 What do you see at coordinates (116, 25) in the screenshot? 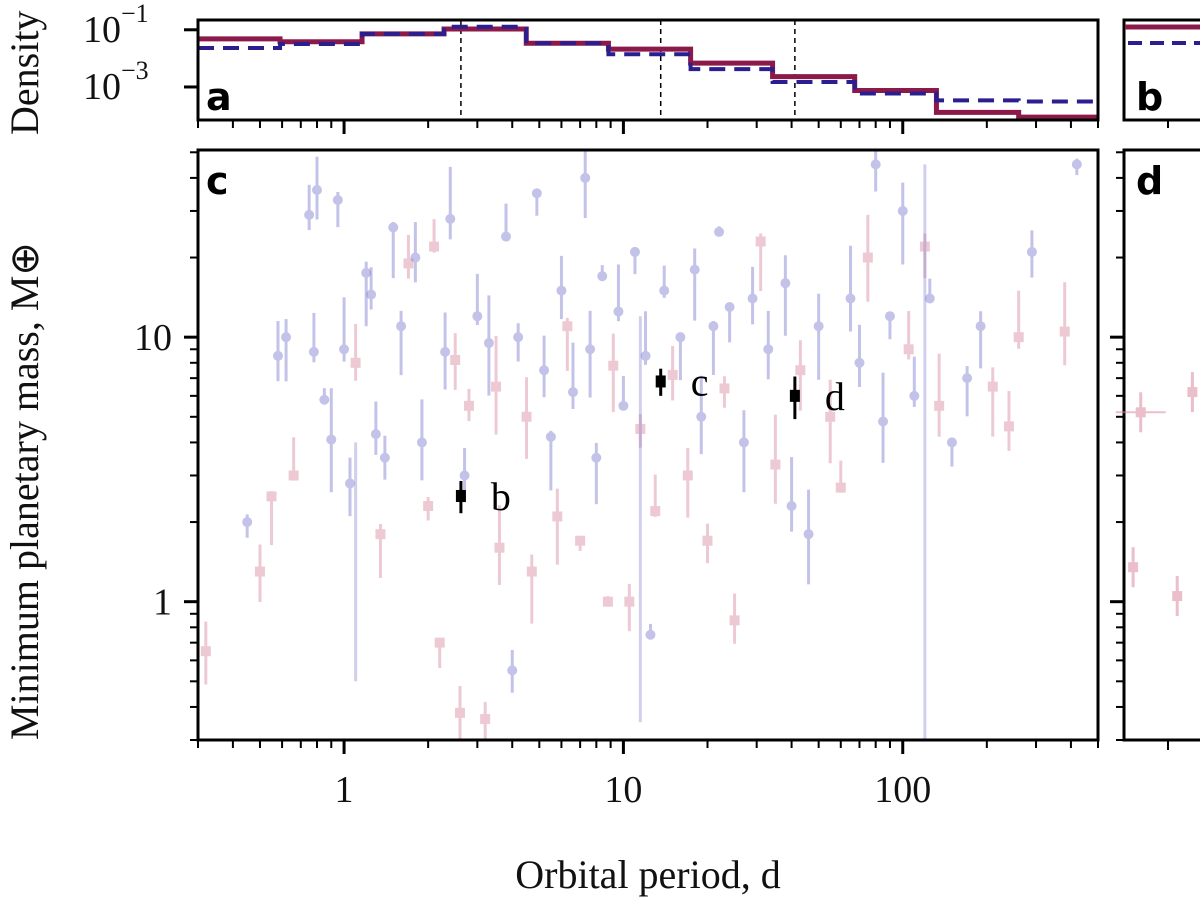
I see `y-tick-label: 10−1` at bounding box center [116, 25].